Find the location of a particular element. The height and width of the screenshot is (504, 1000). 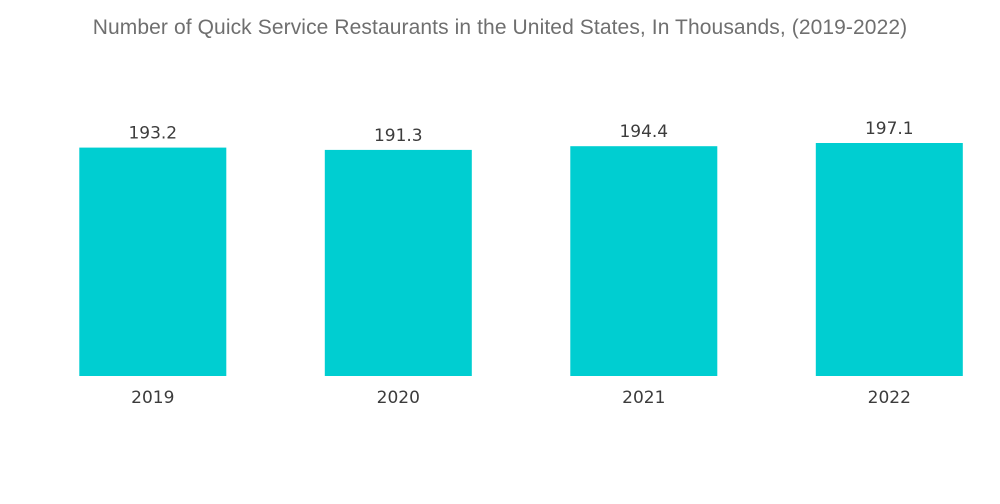

category-label-2021: 2021 is located at coordinates (643, 398).